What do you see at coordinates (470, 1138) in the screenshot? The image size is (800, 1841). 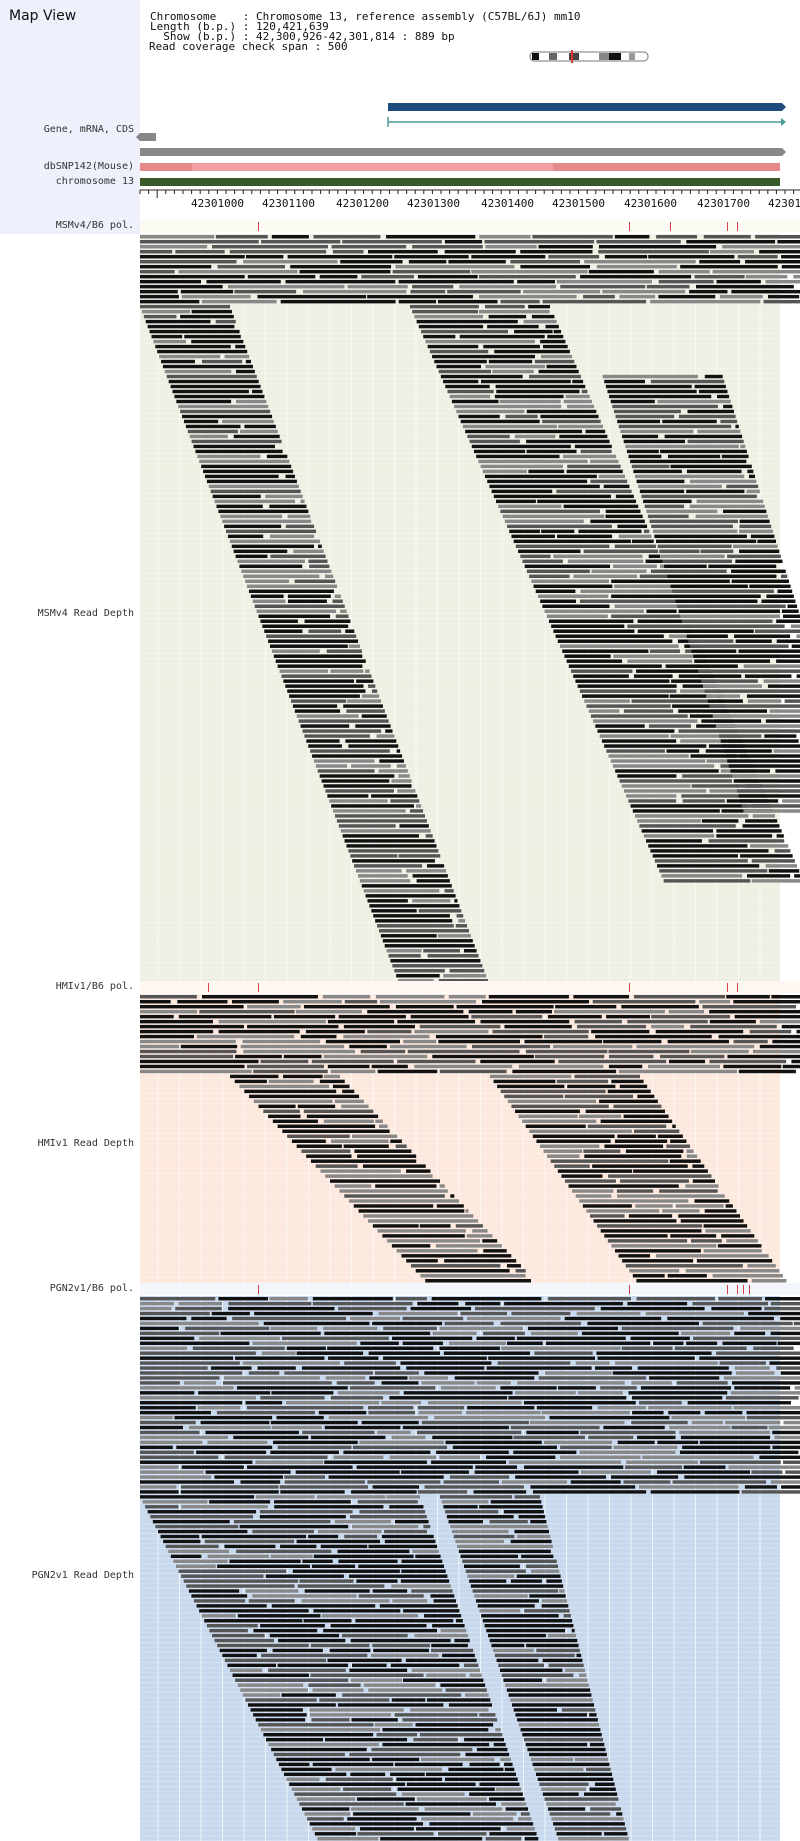 I see `hmi-read-depth-panel` at bounding box center [470, 1138].